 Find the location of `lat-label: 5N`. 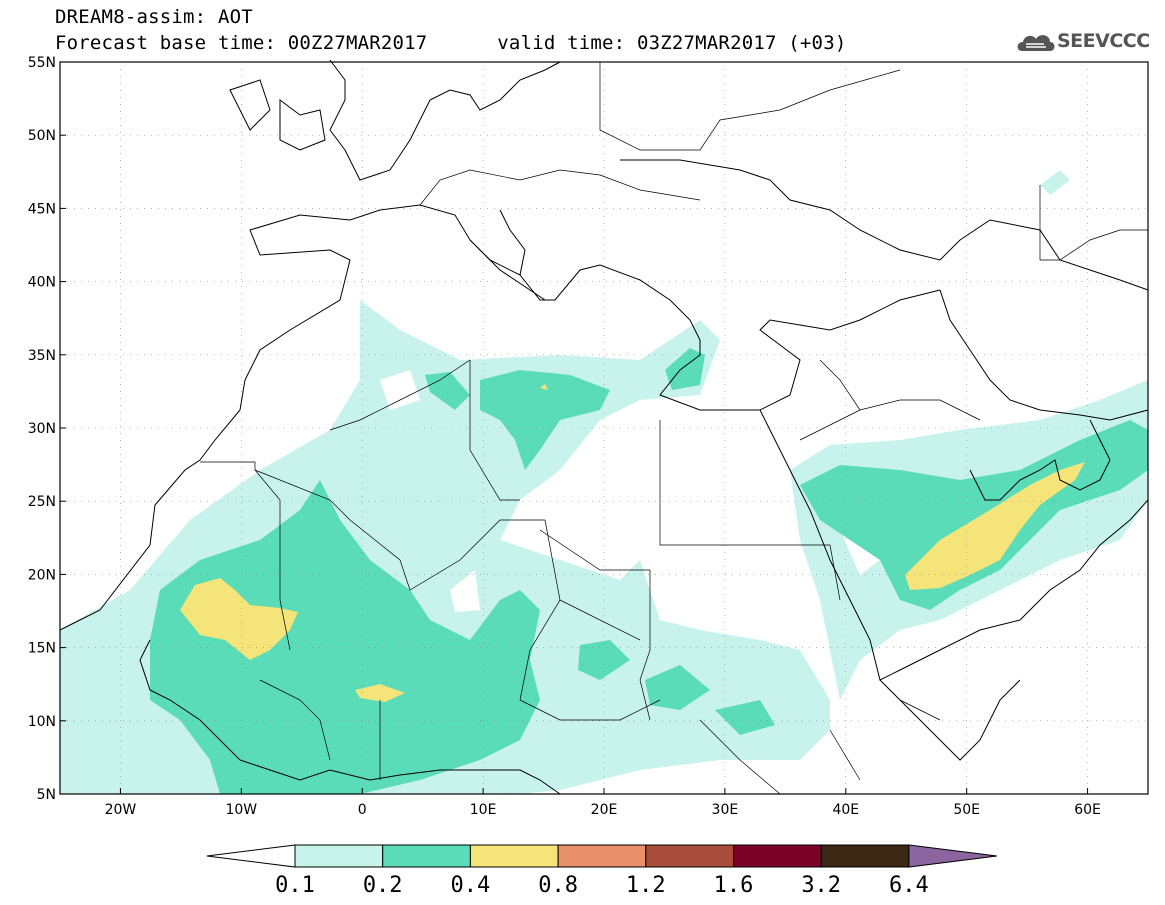

lat-label: 5N is located at coordinates (46, 795).